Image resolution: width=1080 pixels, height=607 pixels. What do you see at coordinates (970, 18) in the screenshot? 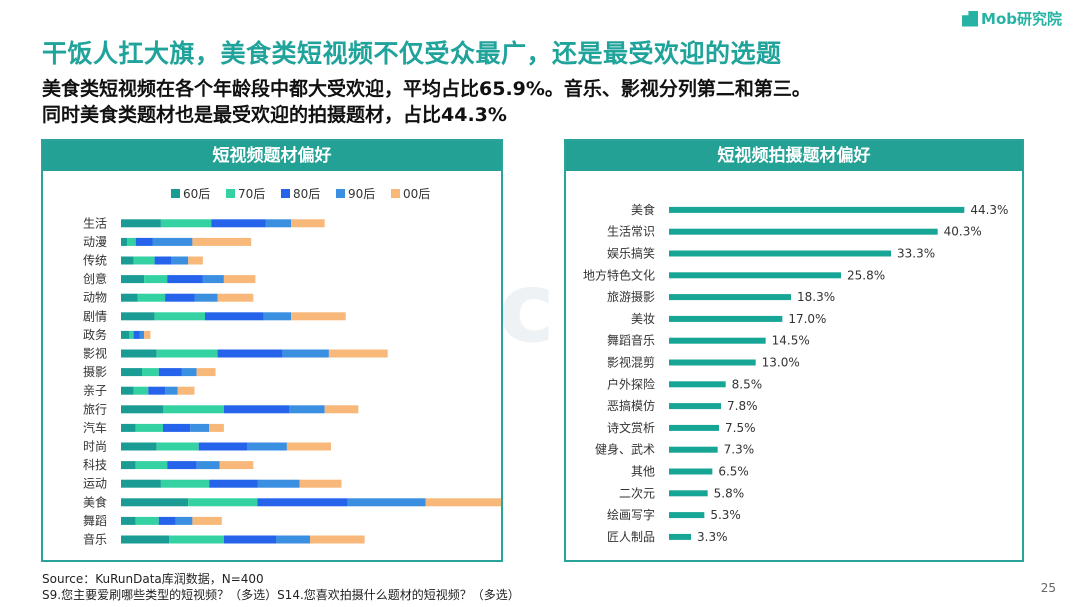
I see `logo-icon` at bounding box center [970, 18].